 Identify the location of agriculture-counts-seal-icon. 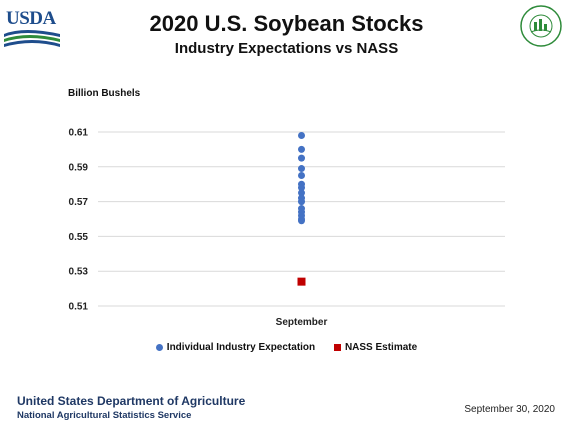
(541, 26).